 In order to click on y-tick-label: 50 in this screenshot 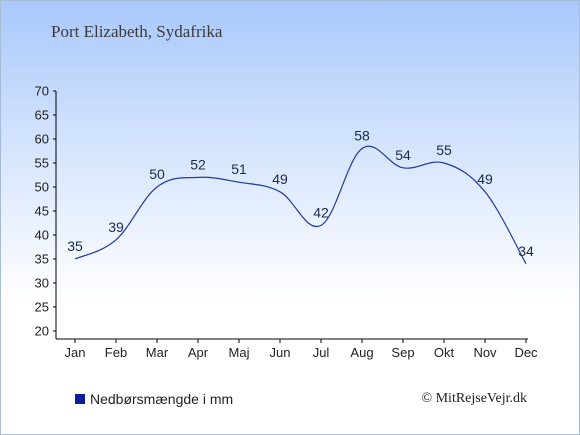, I will do `click(42, 187)`.